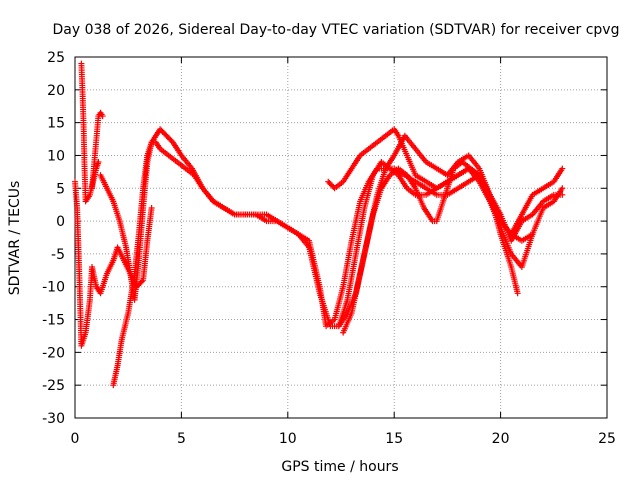 This screenshot has width=640, height=480. What do you see at coordinates (339, 467) in the screenshot?
I see `x-axis-label: GPS time / hours` at bounding box center [339, 467].